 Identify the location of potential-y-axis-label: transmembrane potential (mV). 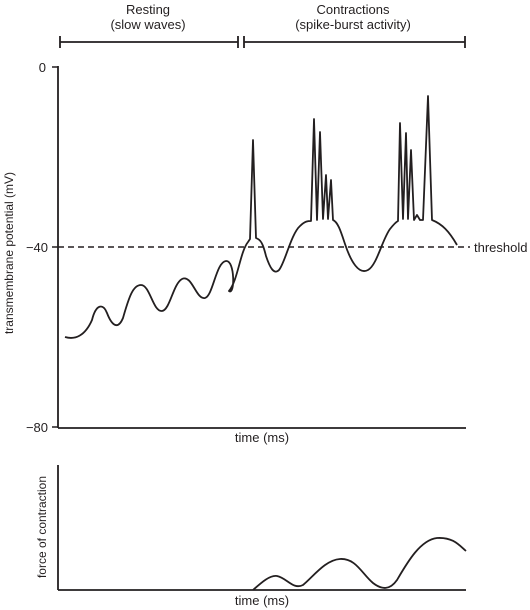
(9, 253).